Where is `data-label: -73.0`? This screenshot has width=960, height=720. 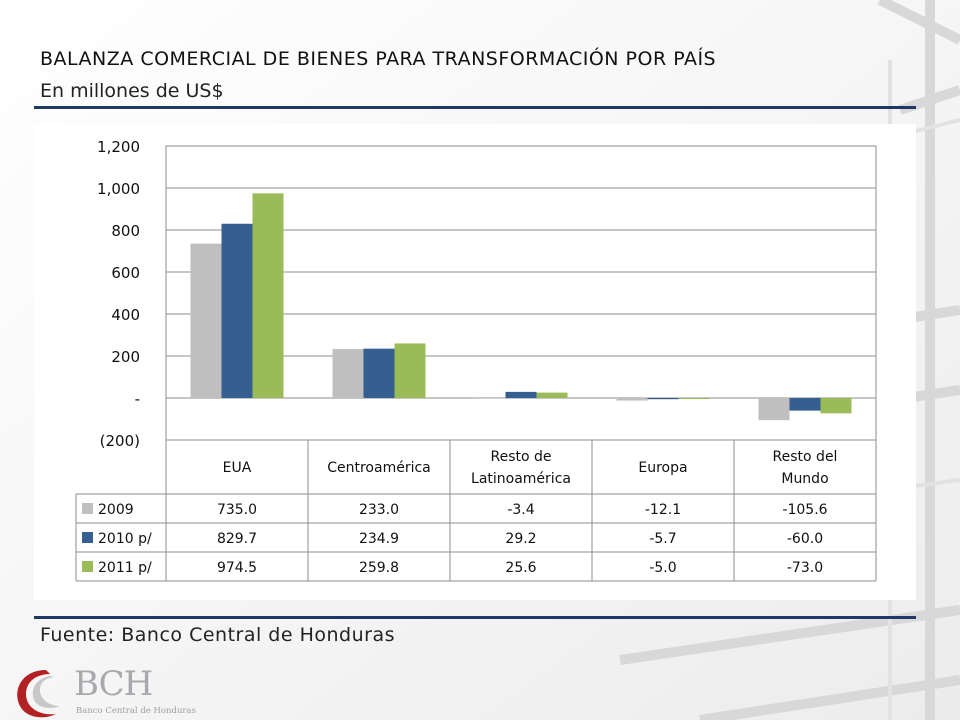 data-label: -73.0 is located at coordinates (805, 568).